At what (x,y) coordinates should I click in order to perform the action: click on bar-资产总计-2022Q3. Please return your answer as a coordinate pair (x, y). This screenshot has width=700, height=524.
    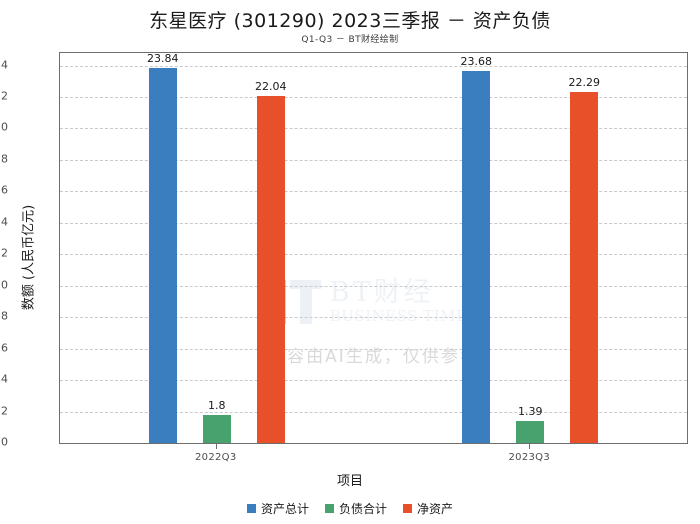
    Looking at the image, I should click on (162, 255).